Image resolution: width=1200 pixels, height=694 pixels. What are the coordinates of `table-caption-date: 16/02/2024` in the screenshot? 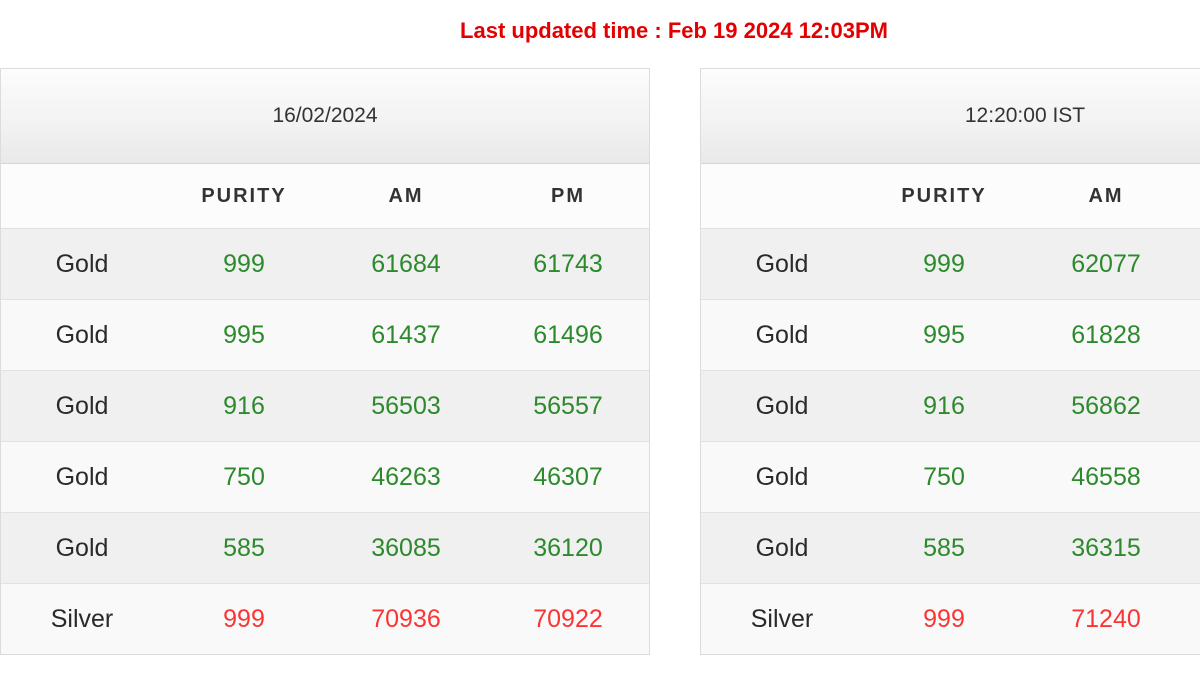 It's located at (325, 116).